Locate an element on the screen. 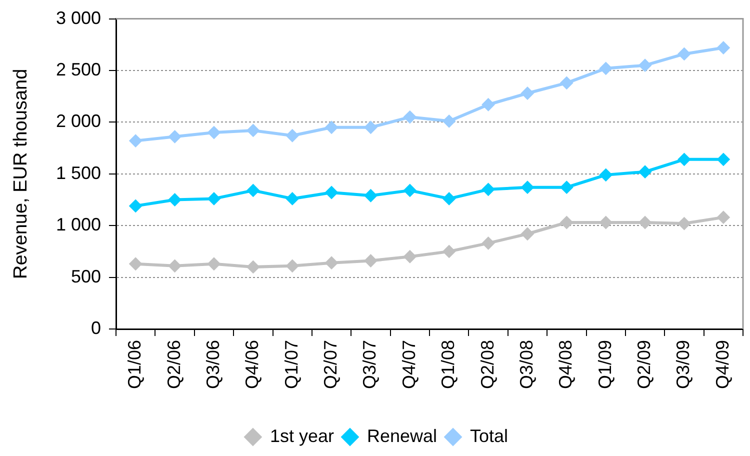 This screenshot has width=750, height=456. y-tick-label: 2 000 is located at coordinates (78, 121).